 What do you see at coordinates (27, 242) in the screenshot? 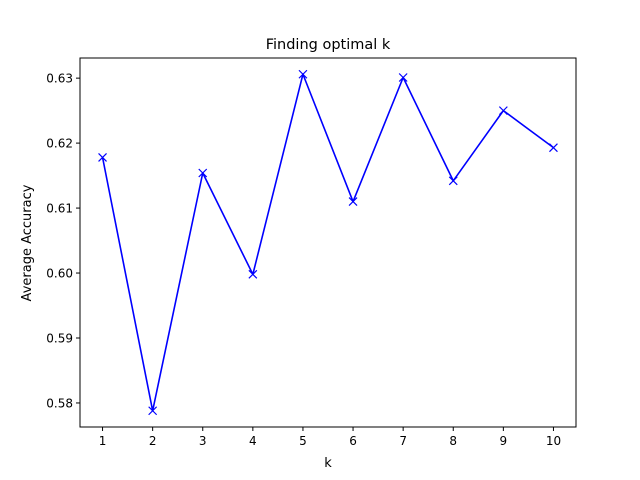
I see `y-axis-label: Average Accuracy` at bounding box center [27, 242].